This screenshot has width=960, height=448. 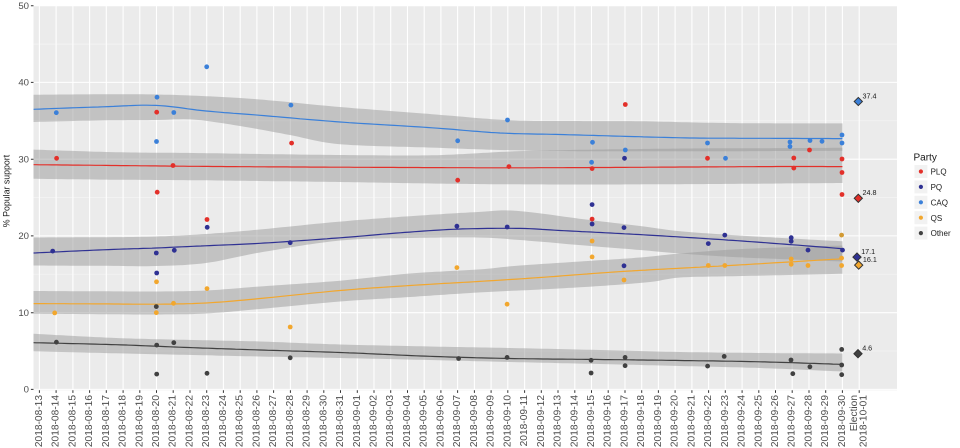 What do you see at coordinates (792, 421) in the screenshot?
I see `svg-text: 2018-09-27` at bounding box center [792, 421].